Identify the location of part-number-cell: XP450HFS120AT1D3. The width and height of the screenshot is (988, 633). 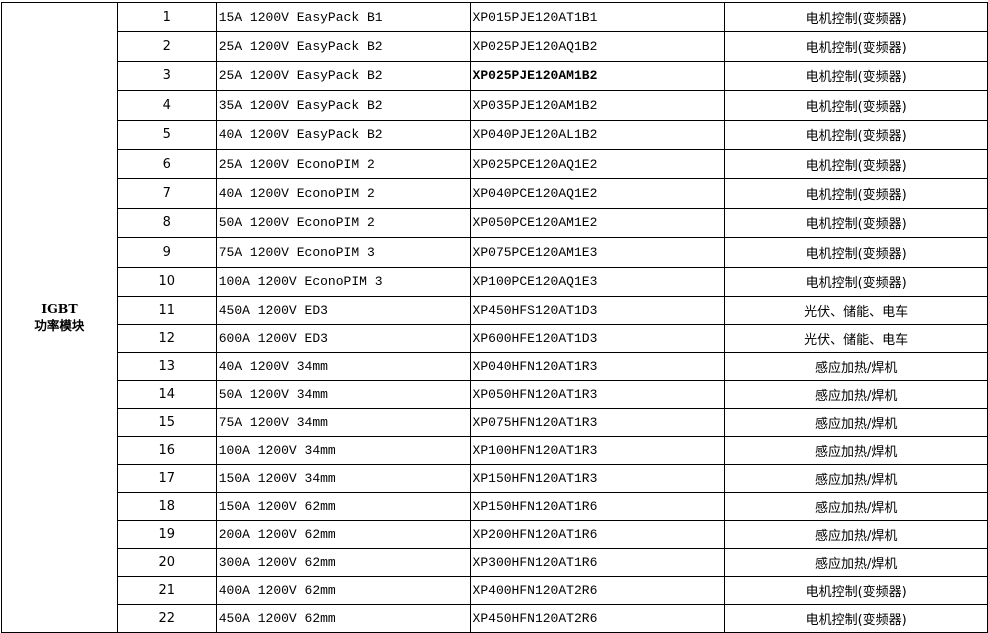
(597, 310).